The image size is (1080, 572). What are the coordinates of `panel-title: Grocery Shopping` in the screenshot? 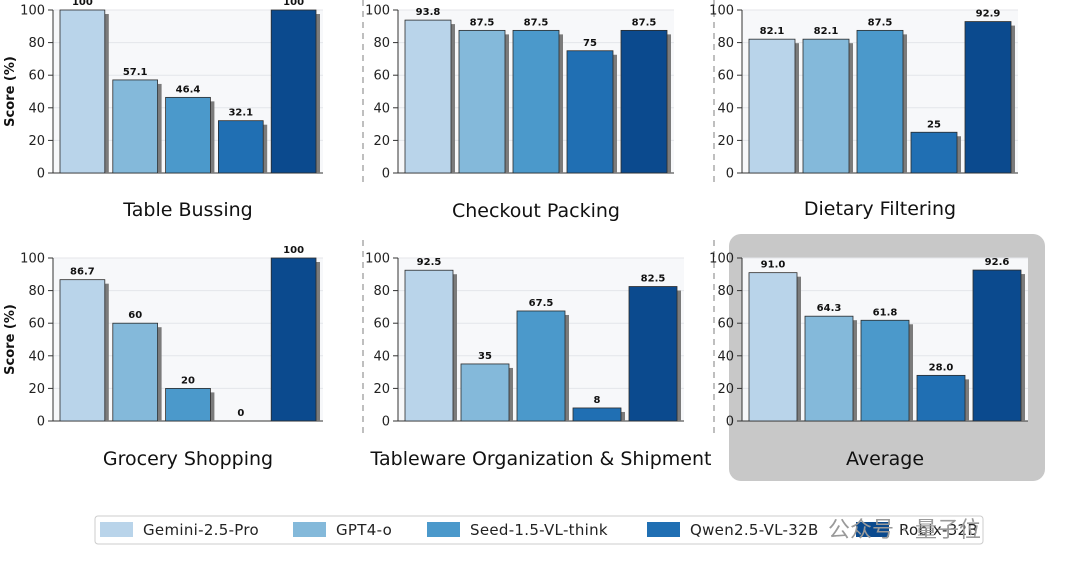 It's located at (188, 459).